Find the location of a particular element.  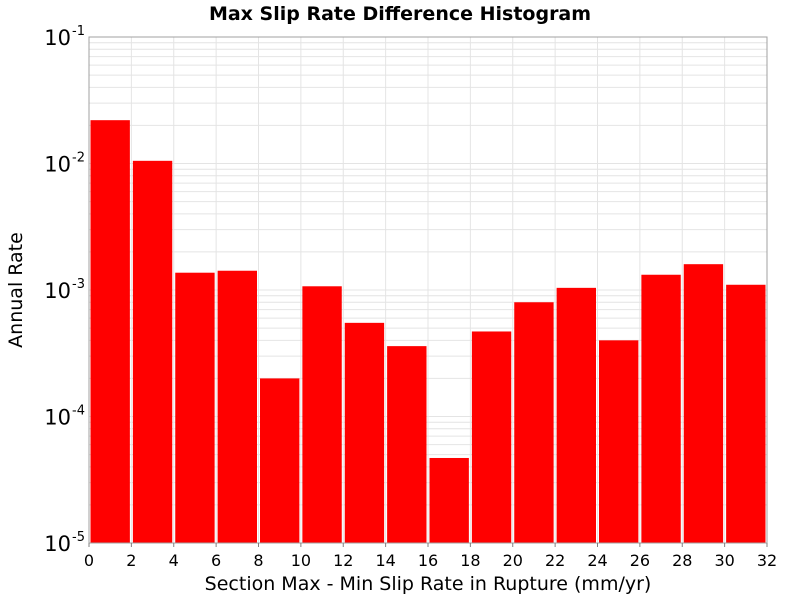

y-tick-label: 10 -1 is located at coordinates (64, 37).